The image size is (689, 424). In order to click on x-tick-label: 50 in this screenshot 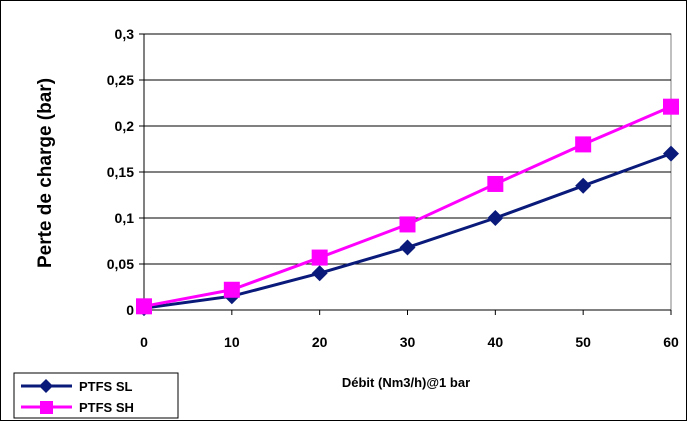, I will do `click(583, 342)`.